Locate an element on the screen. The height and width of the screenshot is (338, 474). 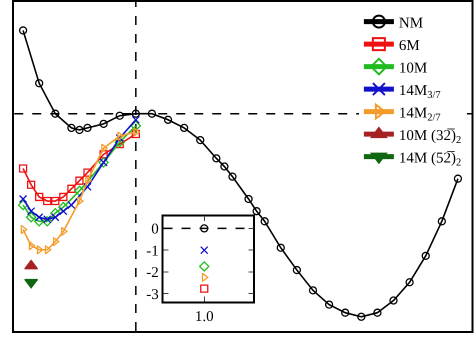
y-tick-label: -1 is located at coordinates (152, 251).